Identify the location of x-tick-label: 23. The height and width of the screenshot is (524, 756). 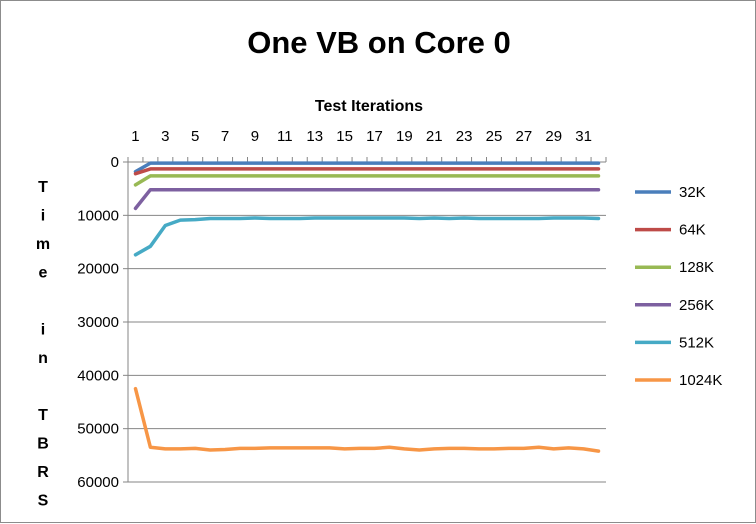
(464, 136).